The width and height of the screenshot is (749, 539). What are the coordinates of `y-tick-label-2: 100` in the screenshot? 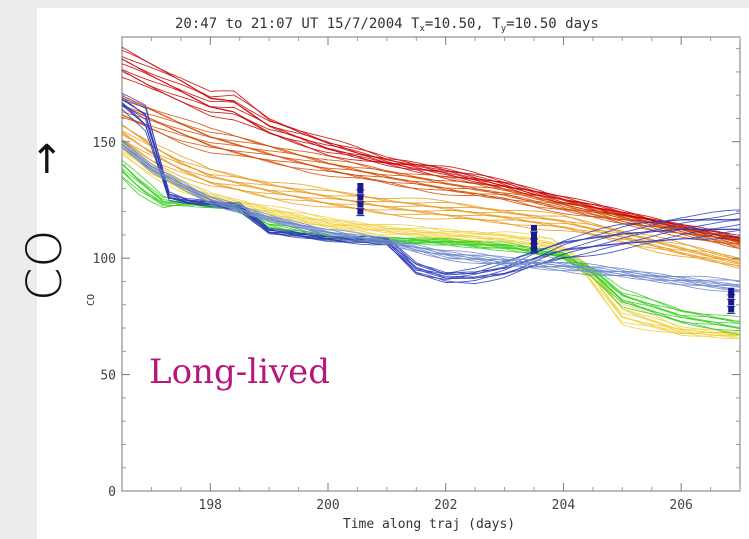 It's located at (104, 259).